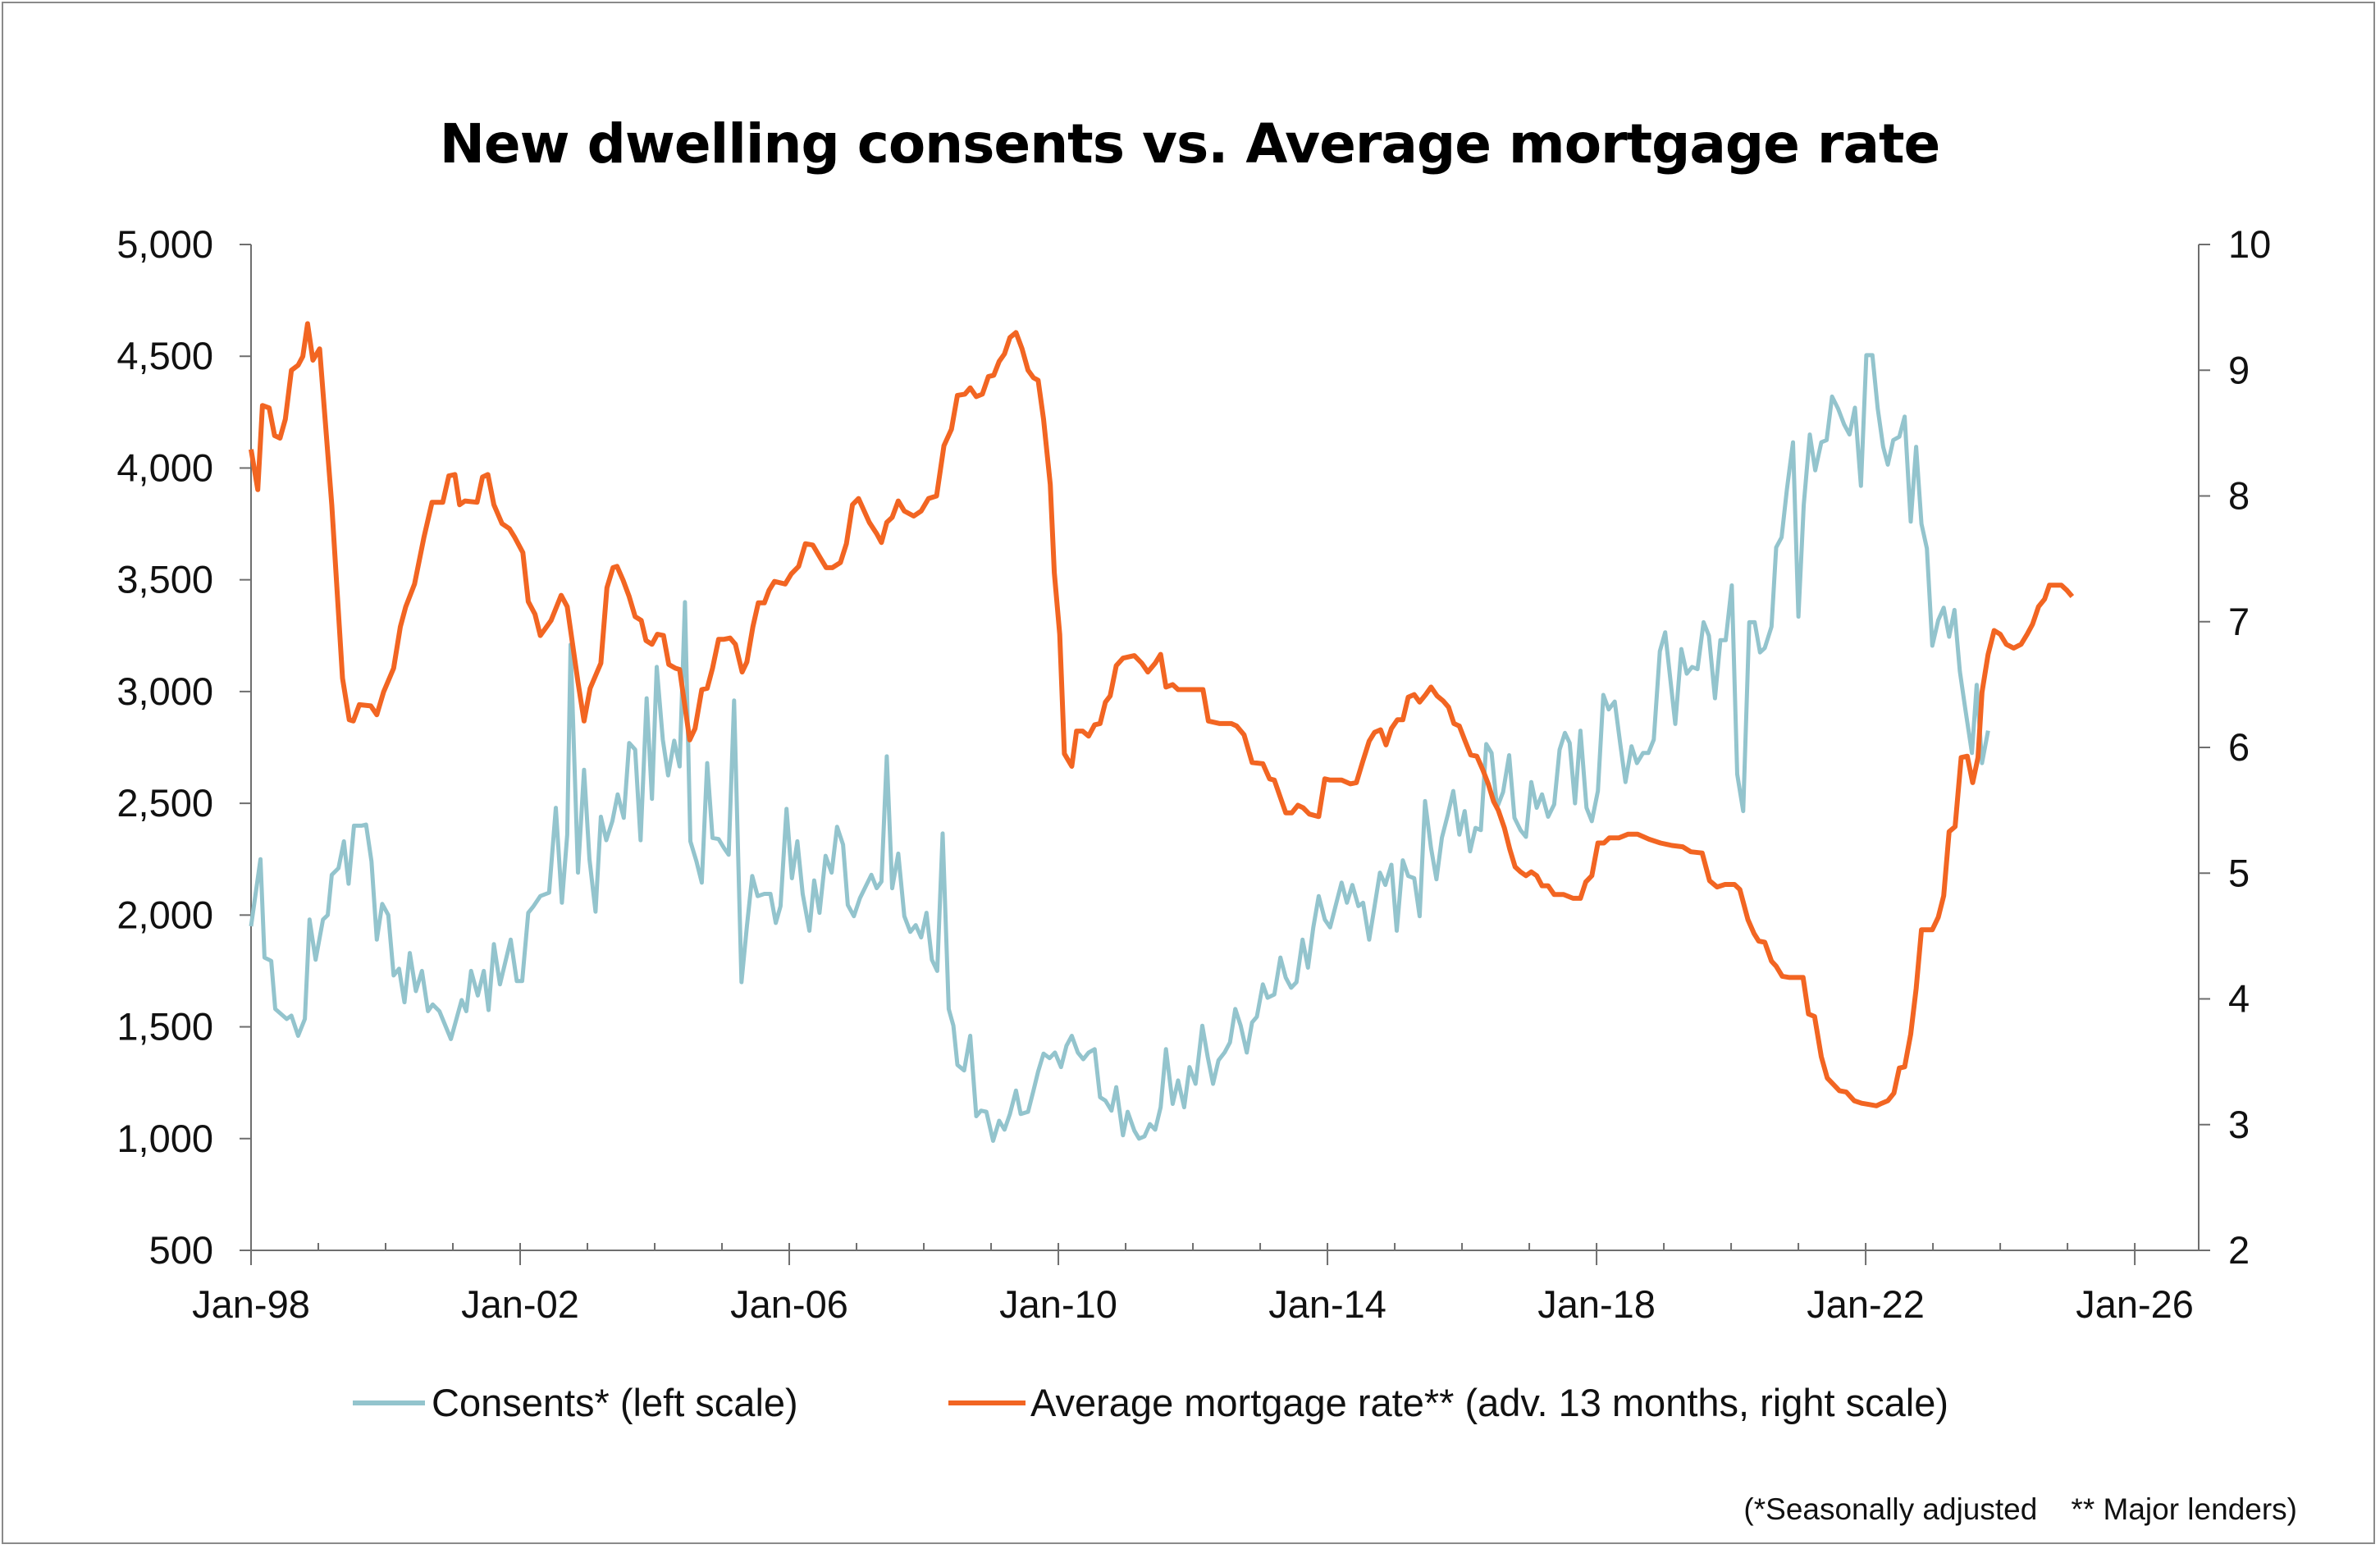  I want to click on right-tick-label: 9, so click(2239, 369).